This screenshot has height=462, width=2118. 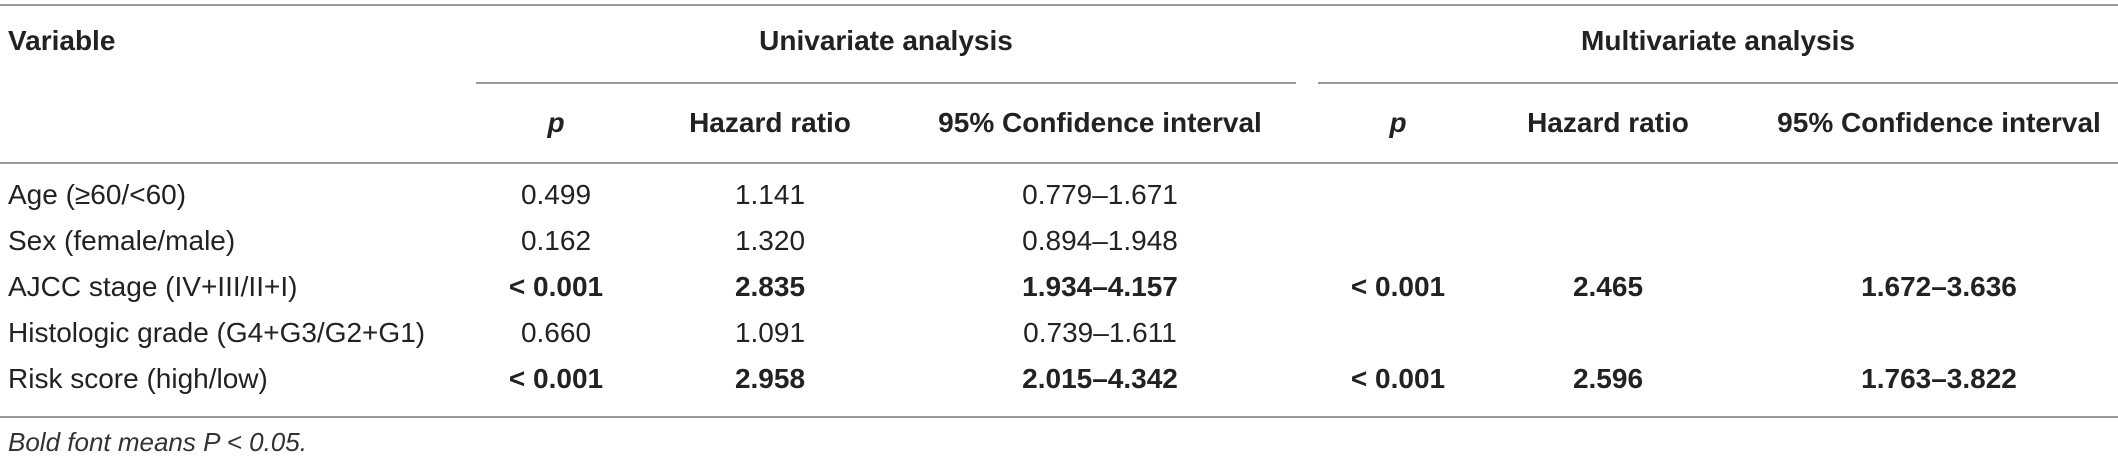 I want to click on row-variable: Histologic grade (G4+G3/G2+G1), so click(x=217, y=332).